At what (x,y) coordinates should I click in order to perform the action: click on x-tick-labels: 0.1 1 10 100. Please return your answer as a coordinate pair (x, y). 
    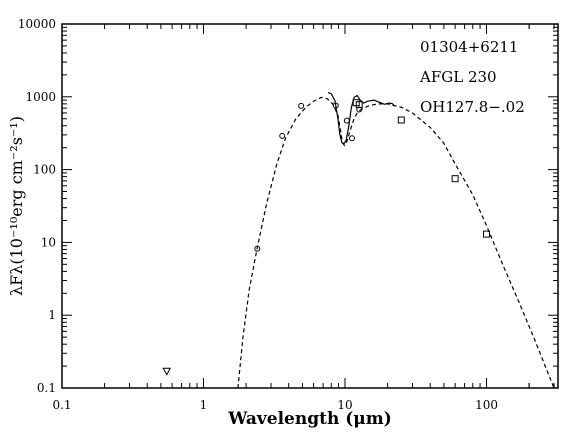
    Looking at the image, I should click on (275, 405).